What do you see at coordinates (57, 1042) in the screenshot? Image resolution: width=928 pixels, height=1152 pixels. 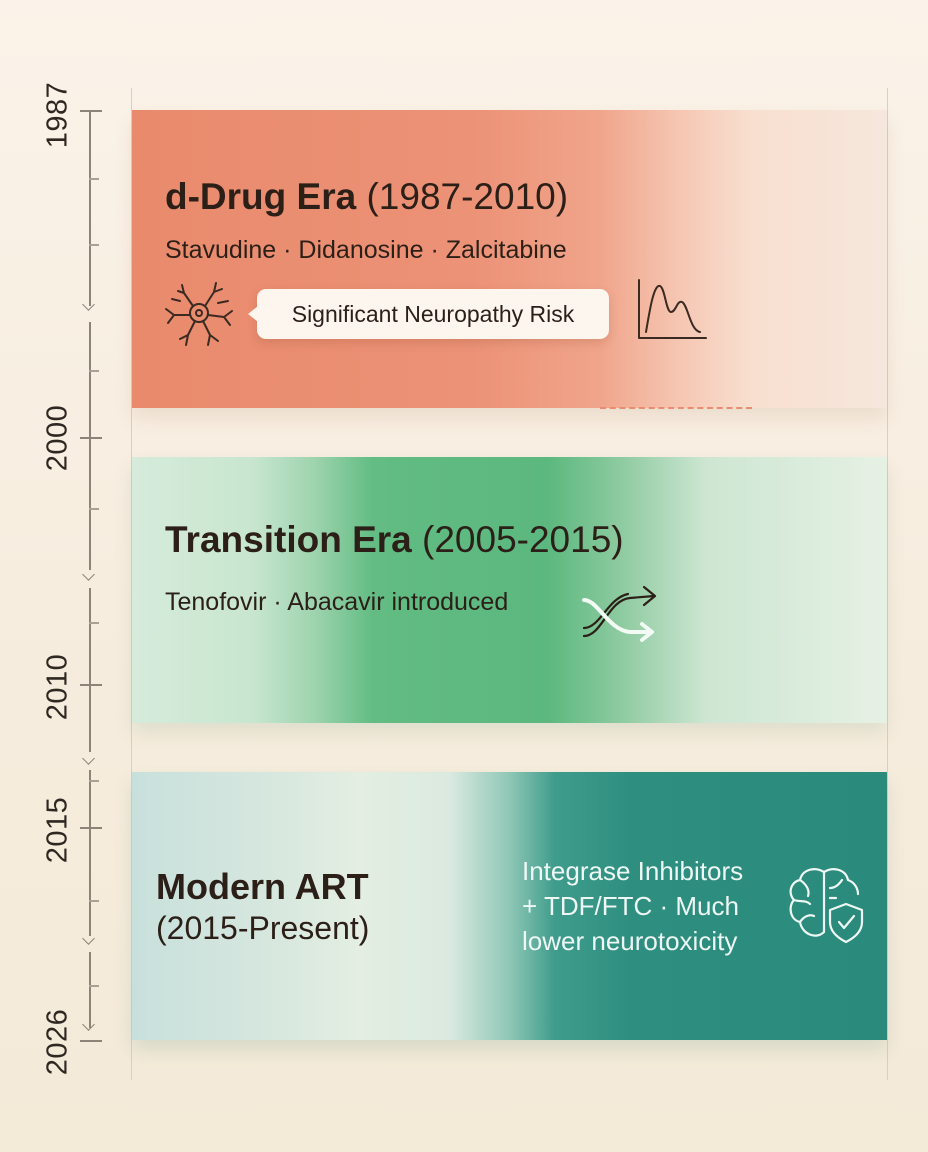 I see `year-label-2026: 2026` at bounding box center [57, 1042].